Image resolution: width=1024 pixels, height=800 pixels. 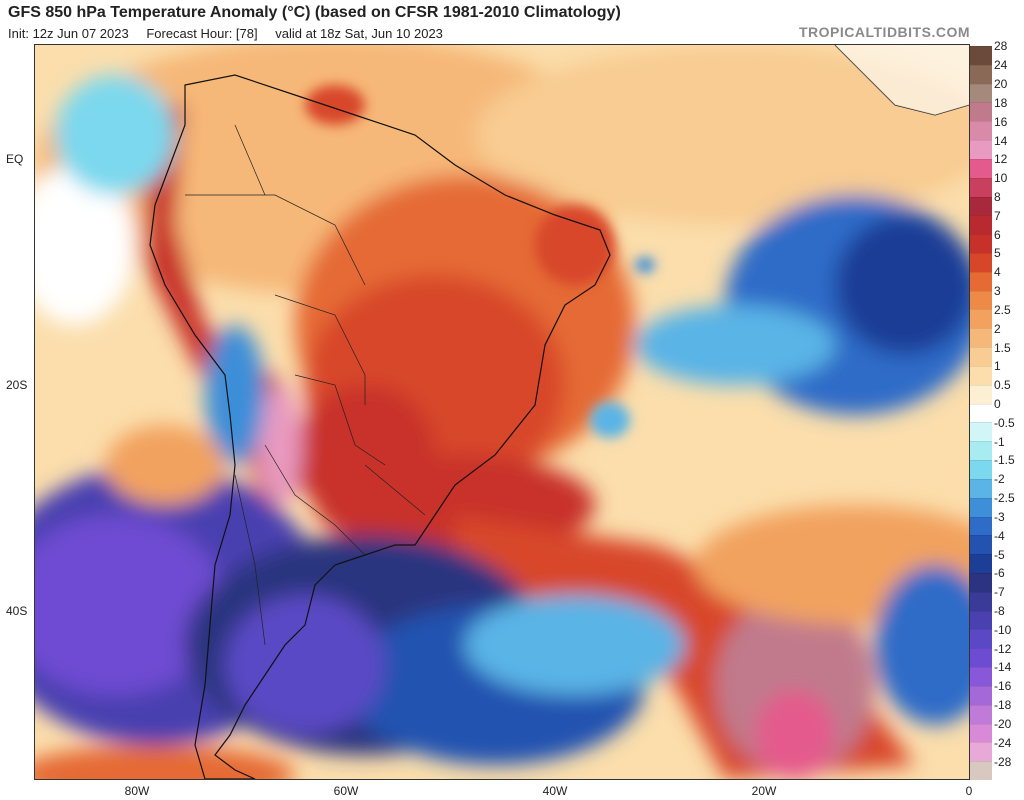 What do you see at coordinates (1002, 385) in the screenshot?
I see `legend-label: 0.5` at bounding box center [1002, 385].